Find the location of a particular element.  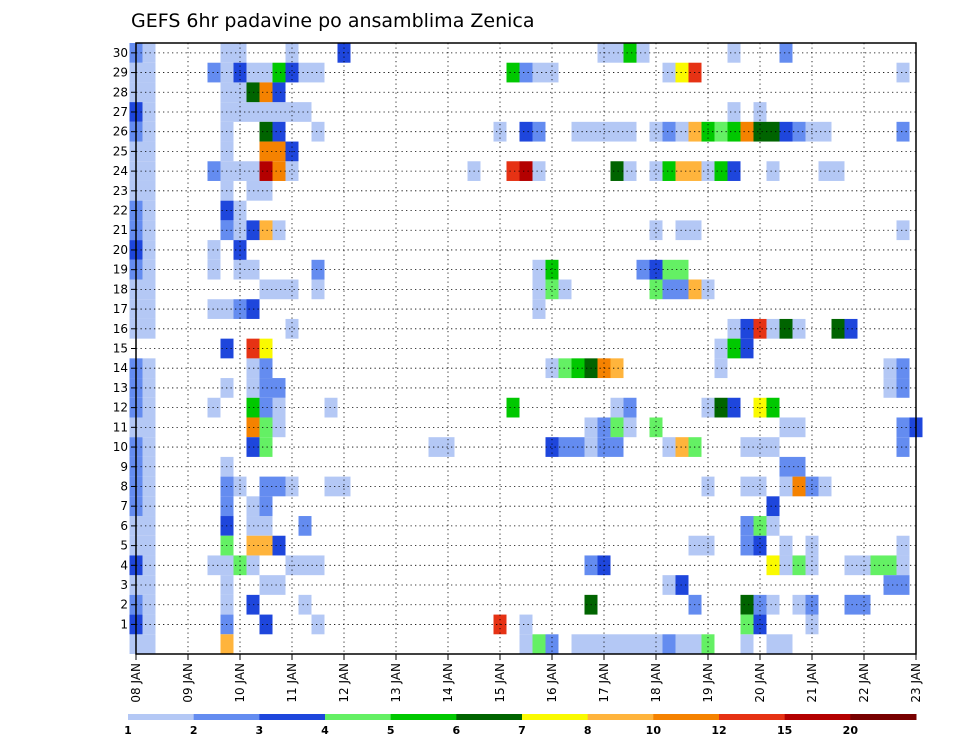

legend-label: 3 is located at coordinates (260, 730).